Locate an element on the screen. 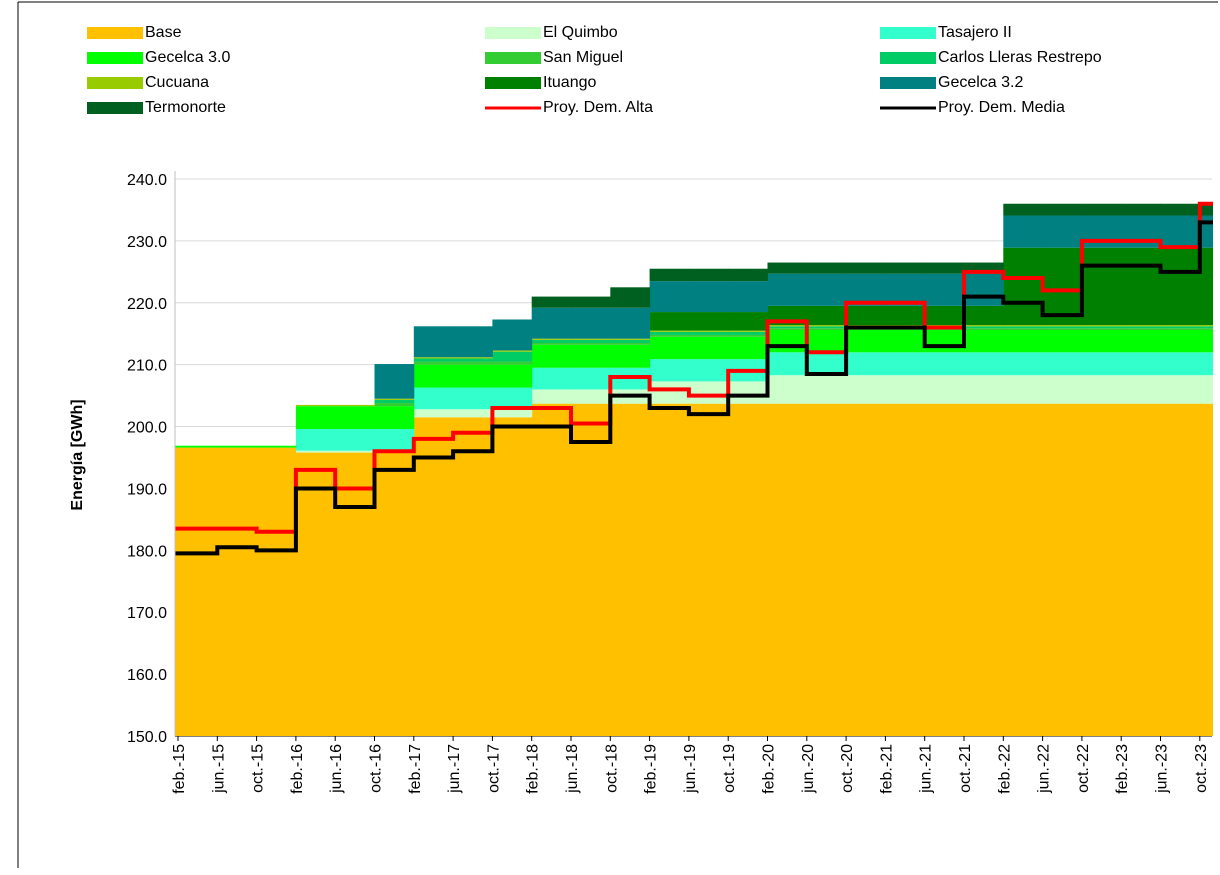  y-tick-label: 160.0 is located at coordinates (147, 675).